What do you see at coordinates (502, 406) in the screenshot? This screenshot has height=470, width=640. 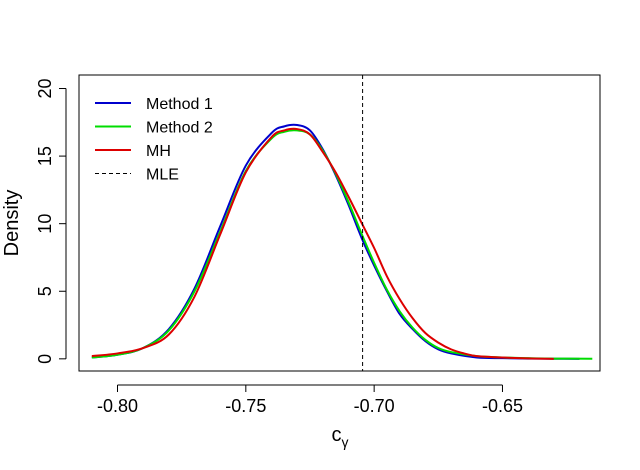 I see `x-tick-label: -0.65` at bounding box center [502, 406].